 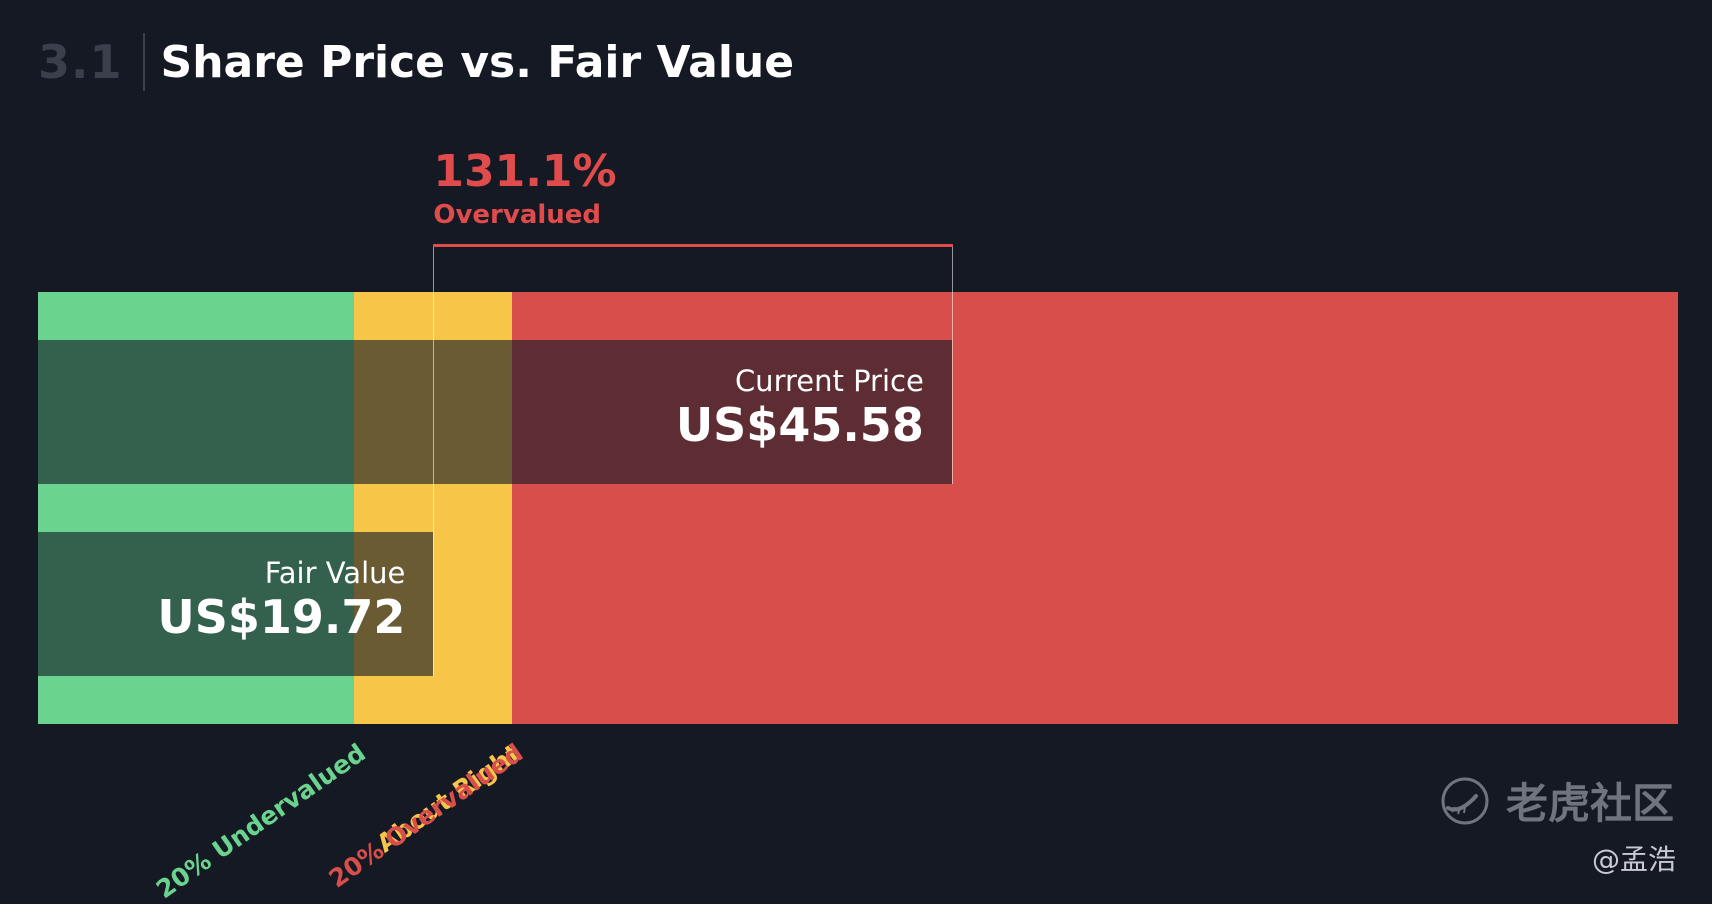 I want to click on difference-bracket, so click(x=693, y=245).